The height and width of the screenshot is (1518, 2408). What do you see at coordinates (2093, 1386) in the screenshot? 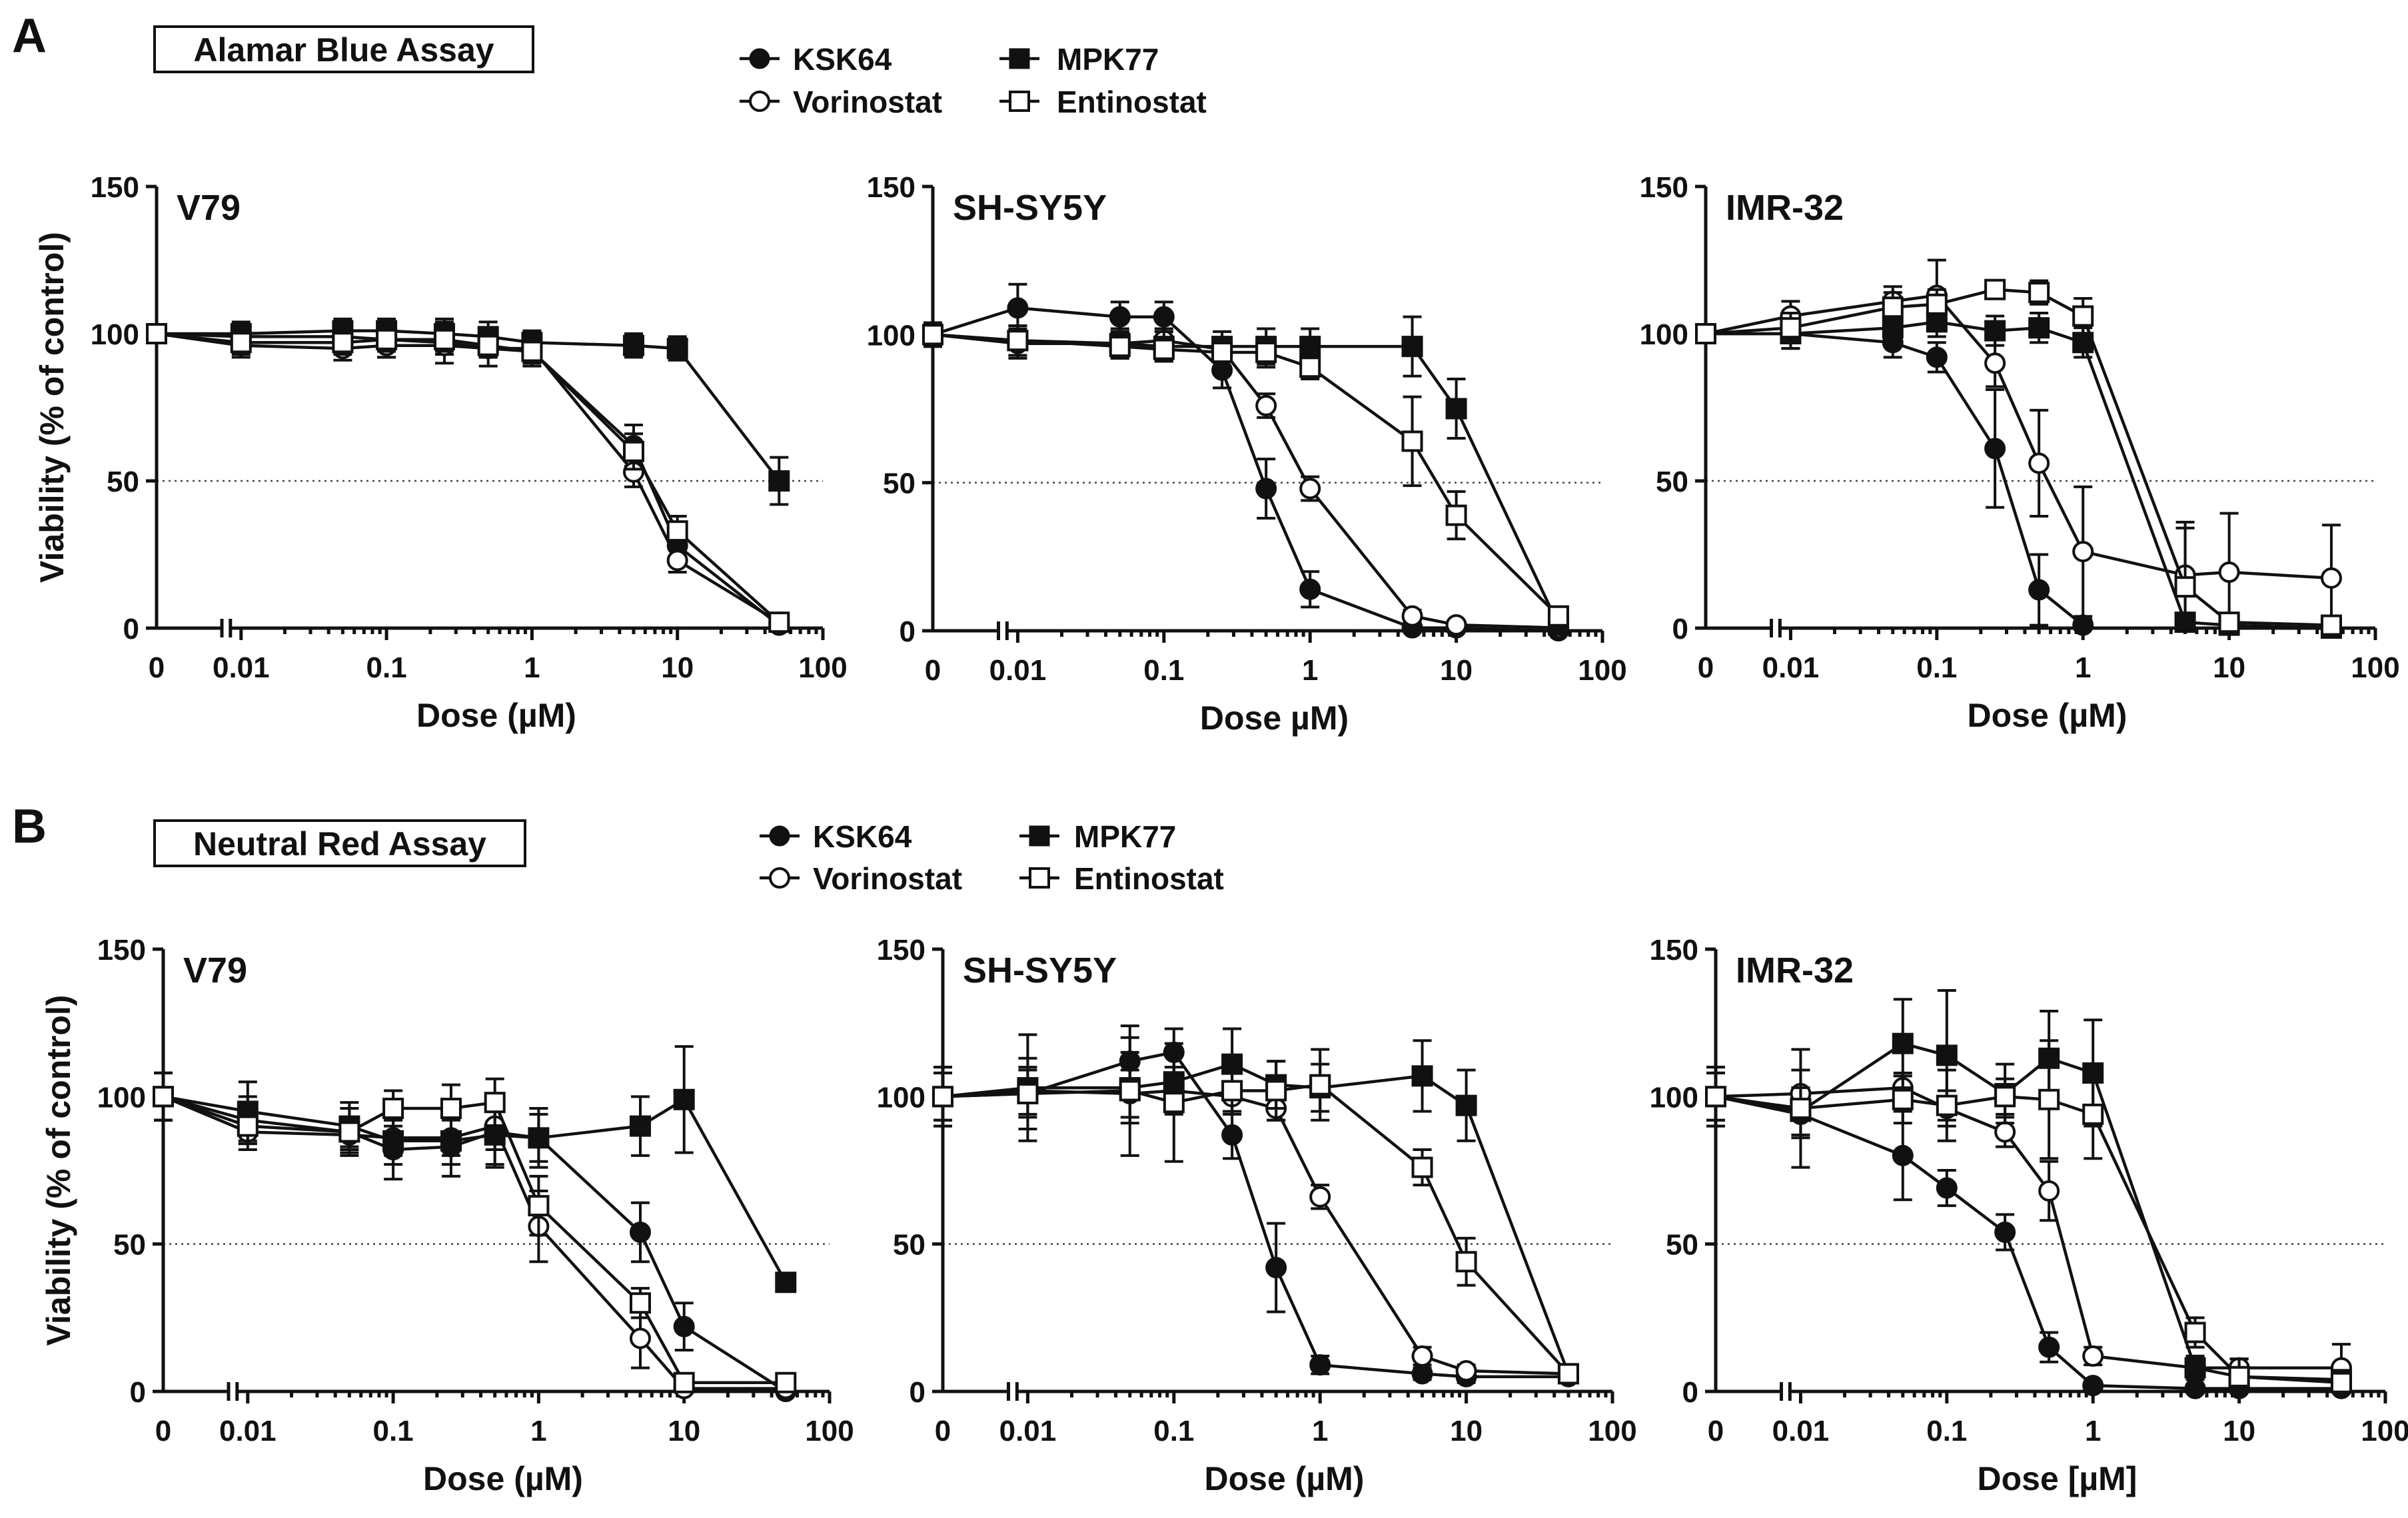
I see `plot-neutral-imr32-point-filled-circle` at bounding box center [2093, 1386].